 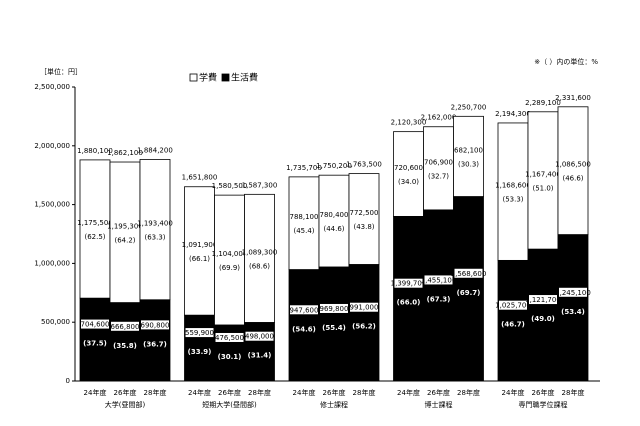 What do you see at coordinates (260, 356) in the screenshot?
I see `share-label: (31.4)` at bounding box center [260, 356].